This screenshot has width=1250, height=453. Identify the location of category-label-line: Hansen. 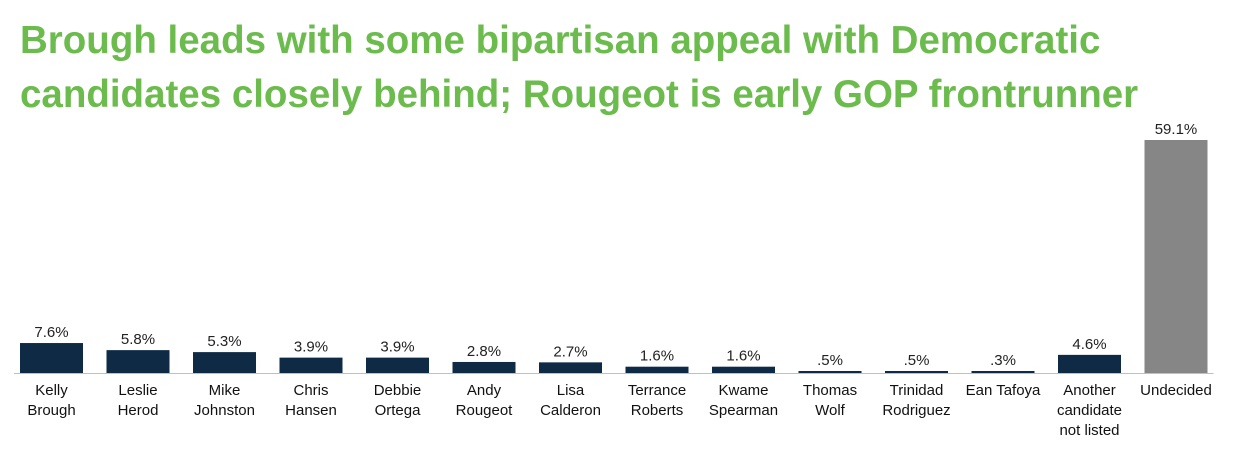
(311, 410).